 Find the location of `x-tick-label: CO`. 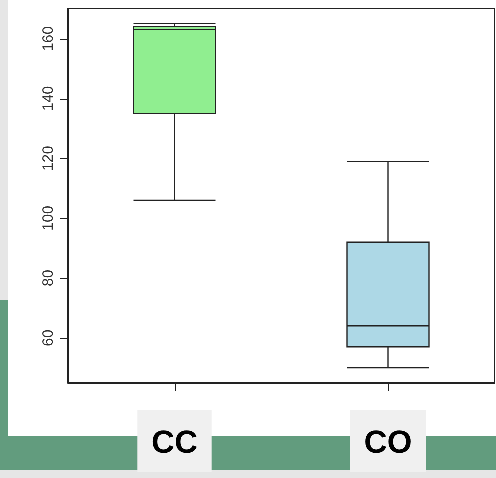

x-tick-label: CO is located at coordinates (388, 442).